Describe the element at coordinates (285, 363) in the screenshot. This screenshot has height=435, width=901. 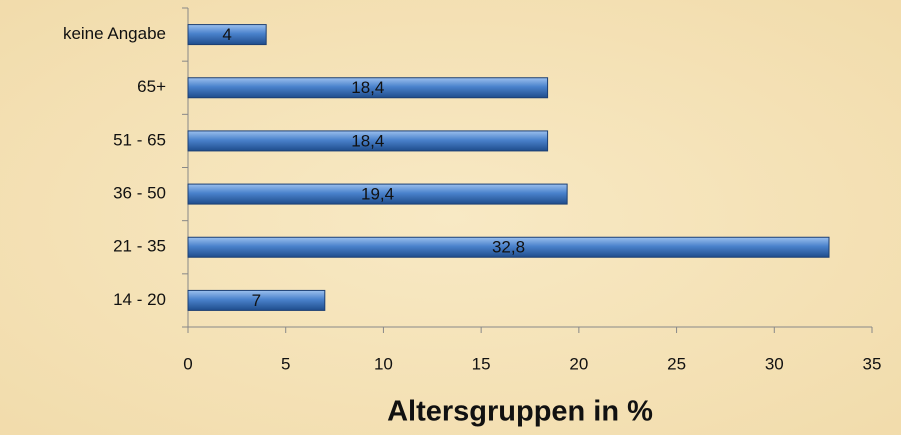
I see `x-tick-label: 5` at that location.